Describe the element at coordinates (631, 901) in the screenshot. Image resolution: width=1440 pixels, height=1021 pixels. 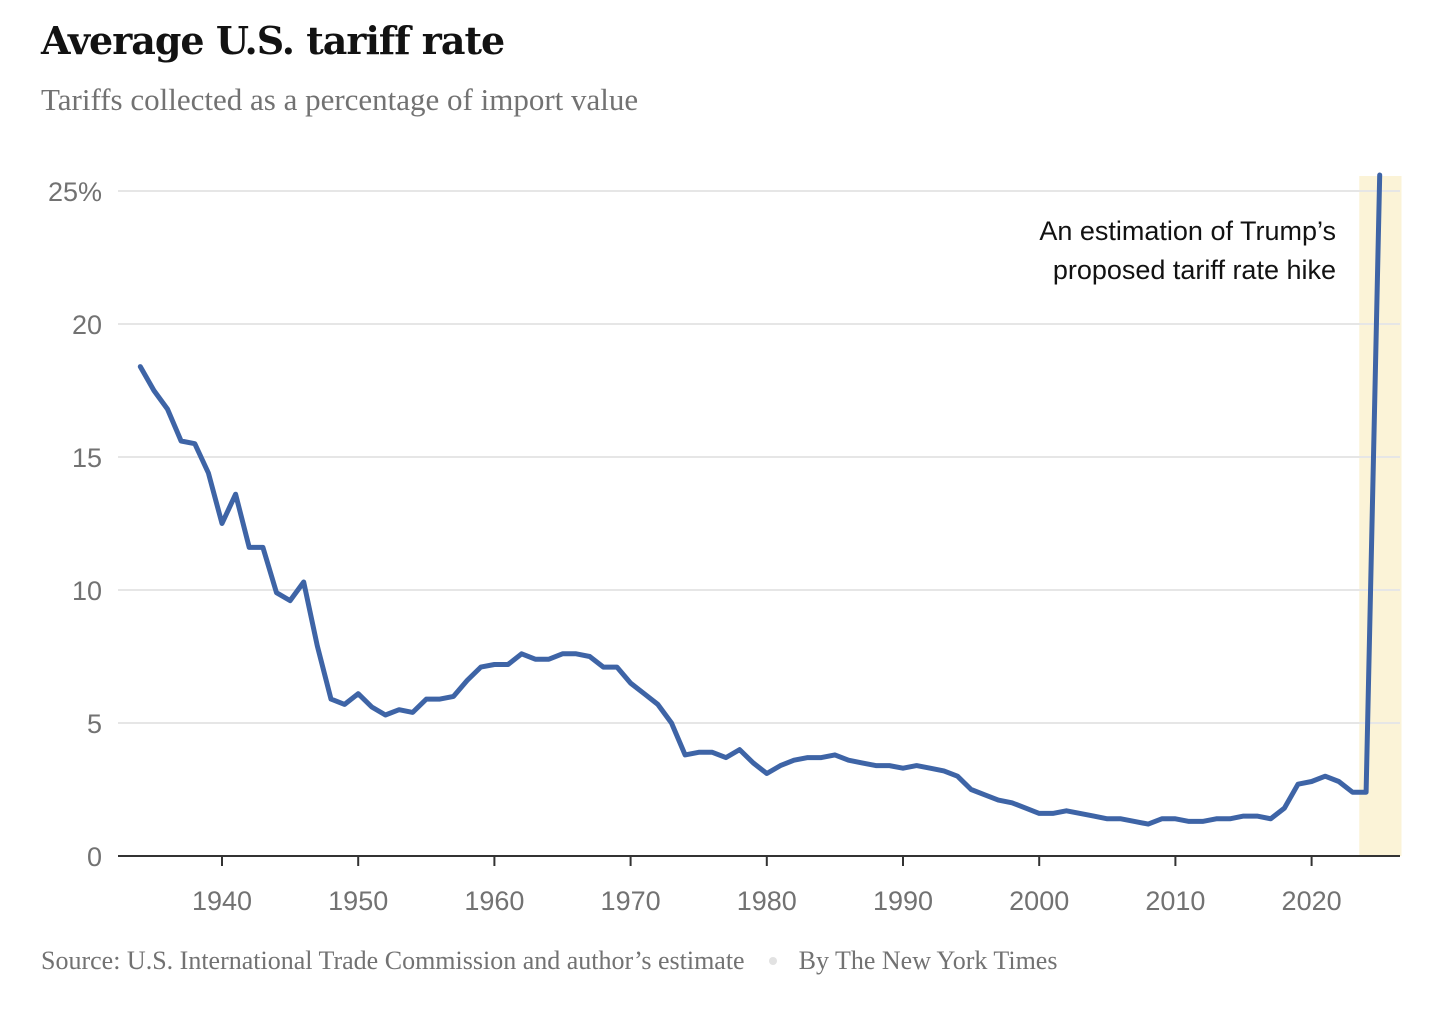
I see `x-tick-label: 1970` at that location.